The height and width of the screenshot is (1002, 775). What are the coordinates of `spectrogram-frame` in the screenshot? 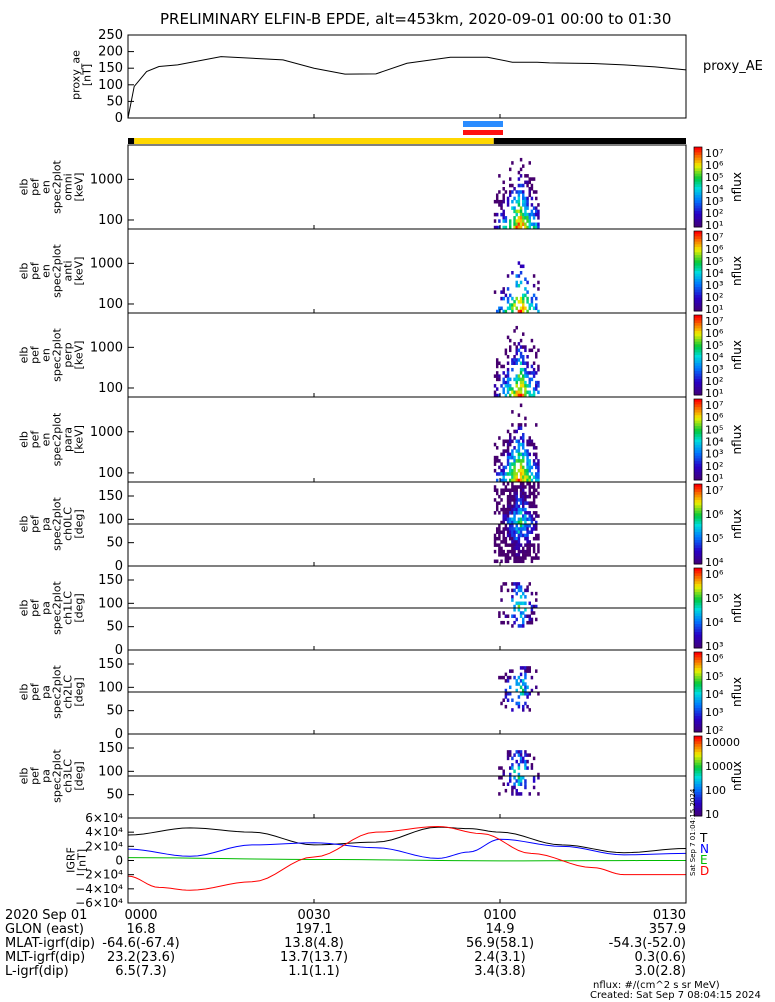 It's located at (407, 271).